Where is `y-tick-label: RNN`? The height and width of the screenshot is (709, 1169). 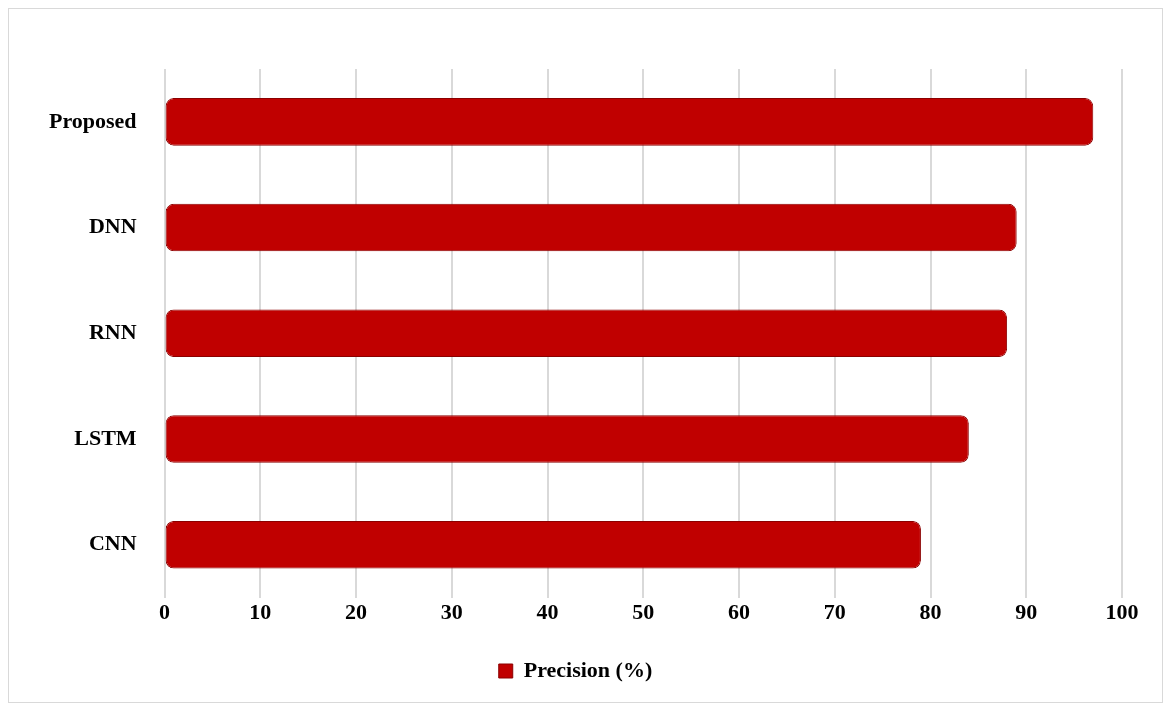
y-tick-label: RNN is located at coordinates (112, 331).